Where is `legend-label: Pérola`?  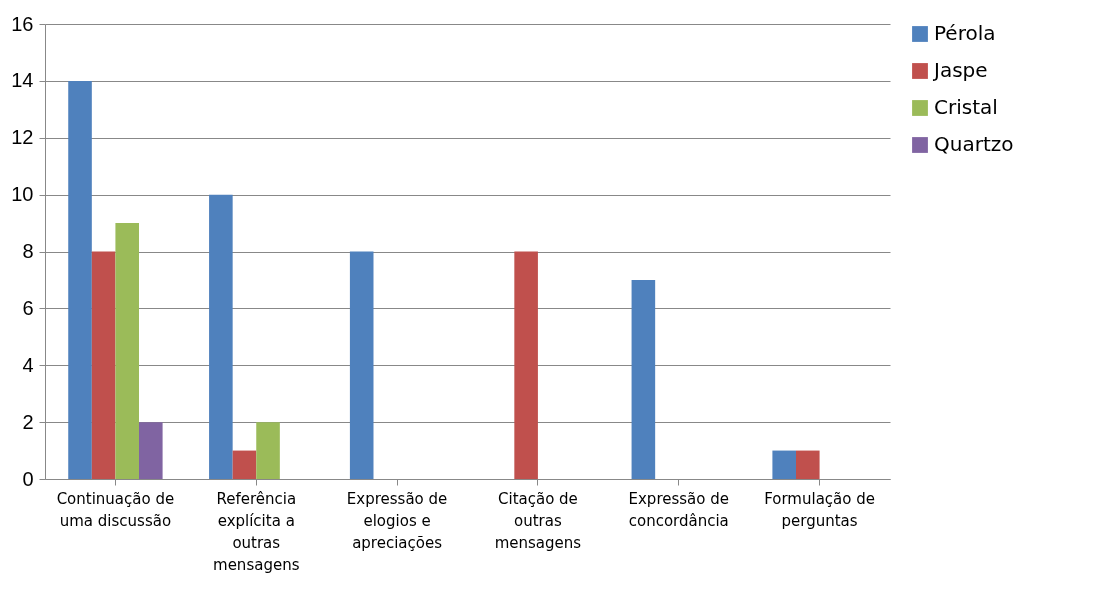
legend-label: Pérola is located at coordinates (965, 33).